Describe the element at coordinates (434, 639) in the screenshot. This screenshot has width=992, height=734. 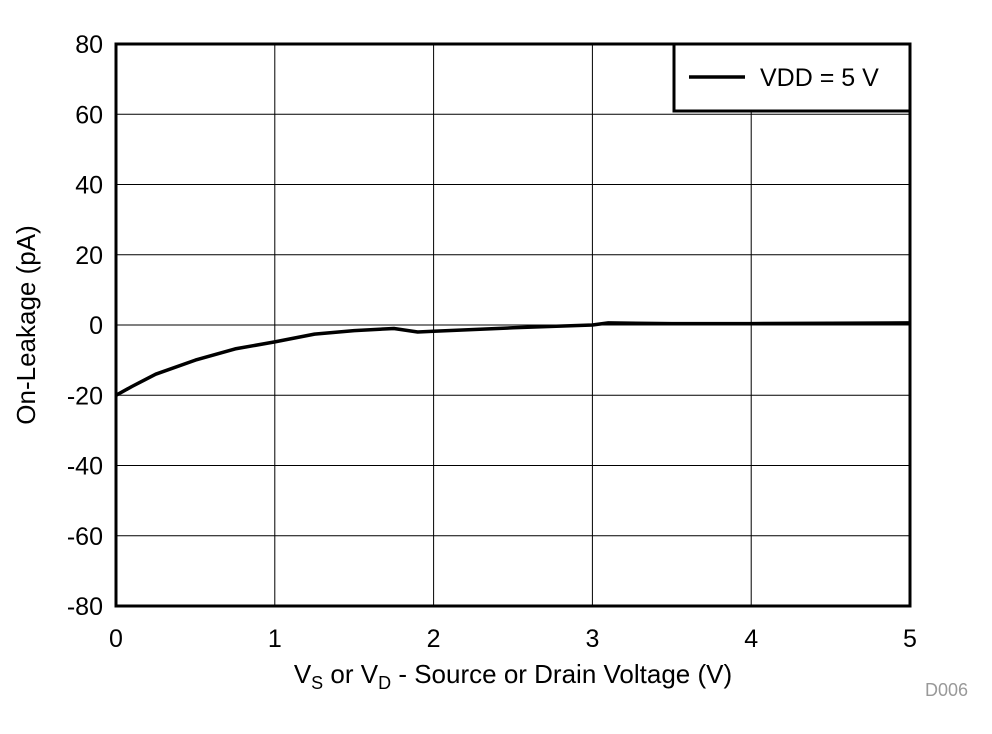
I see `x-tick-label: 2` at that location.